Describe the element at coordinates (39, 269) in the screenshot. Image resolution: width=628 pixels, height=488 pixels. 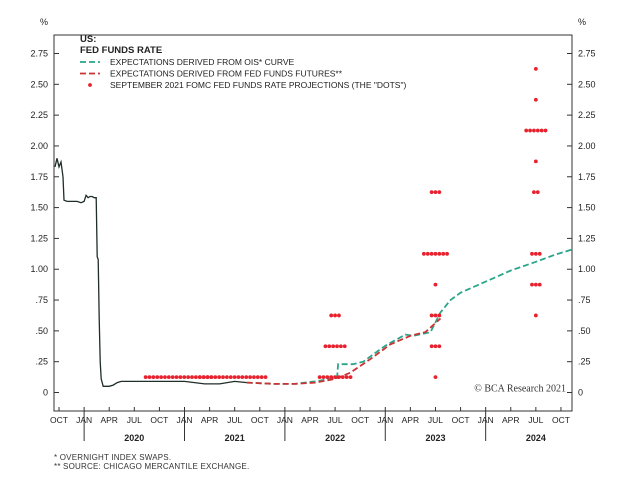
I see `y-tick-label-left: 1.00` at that location.